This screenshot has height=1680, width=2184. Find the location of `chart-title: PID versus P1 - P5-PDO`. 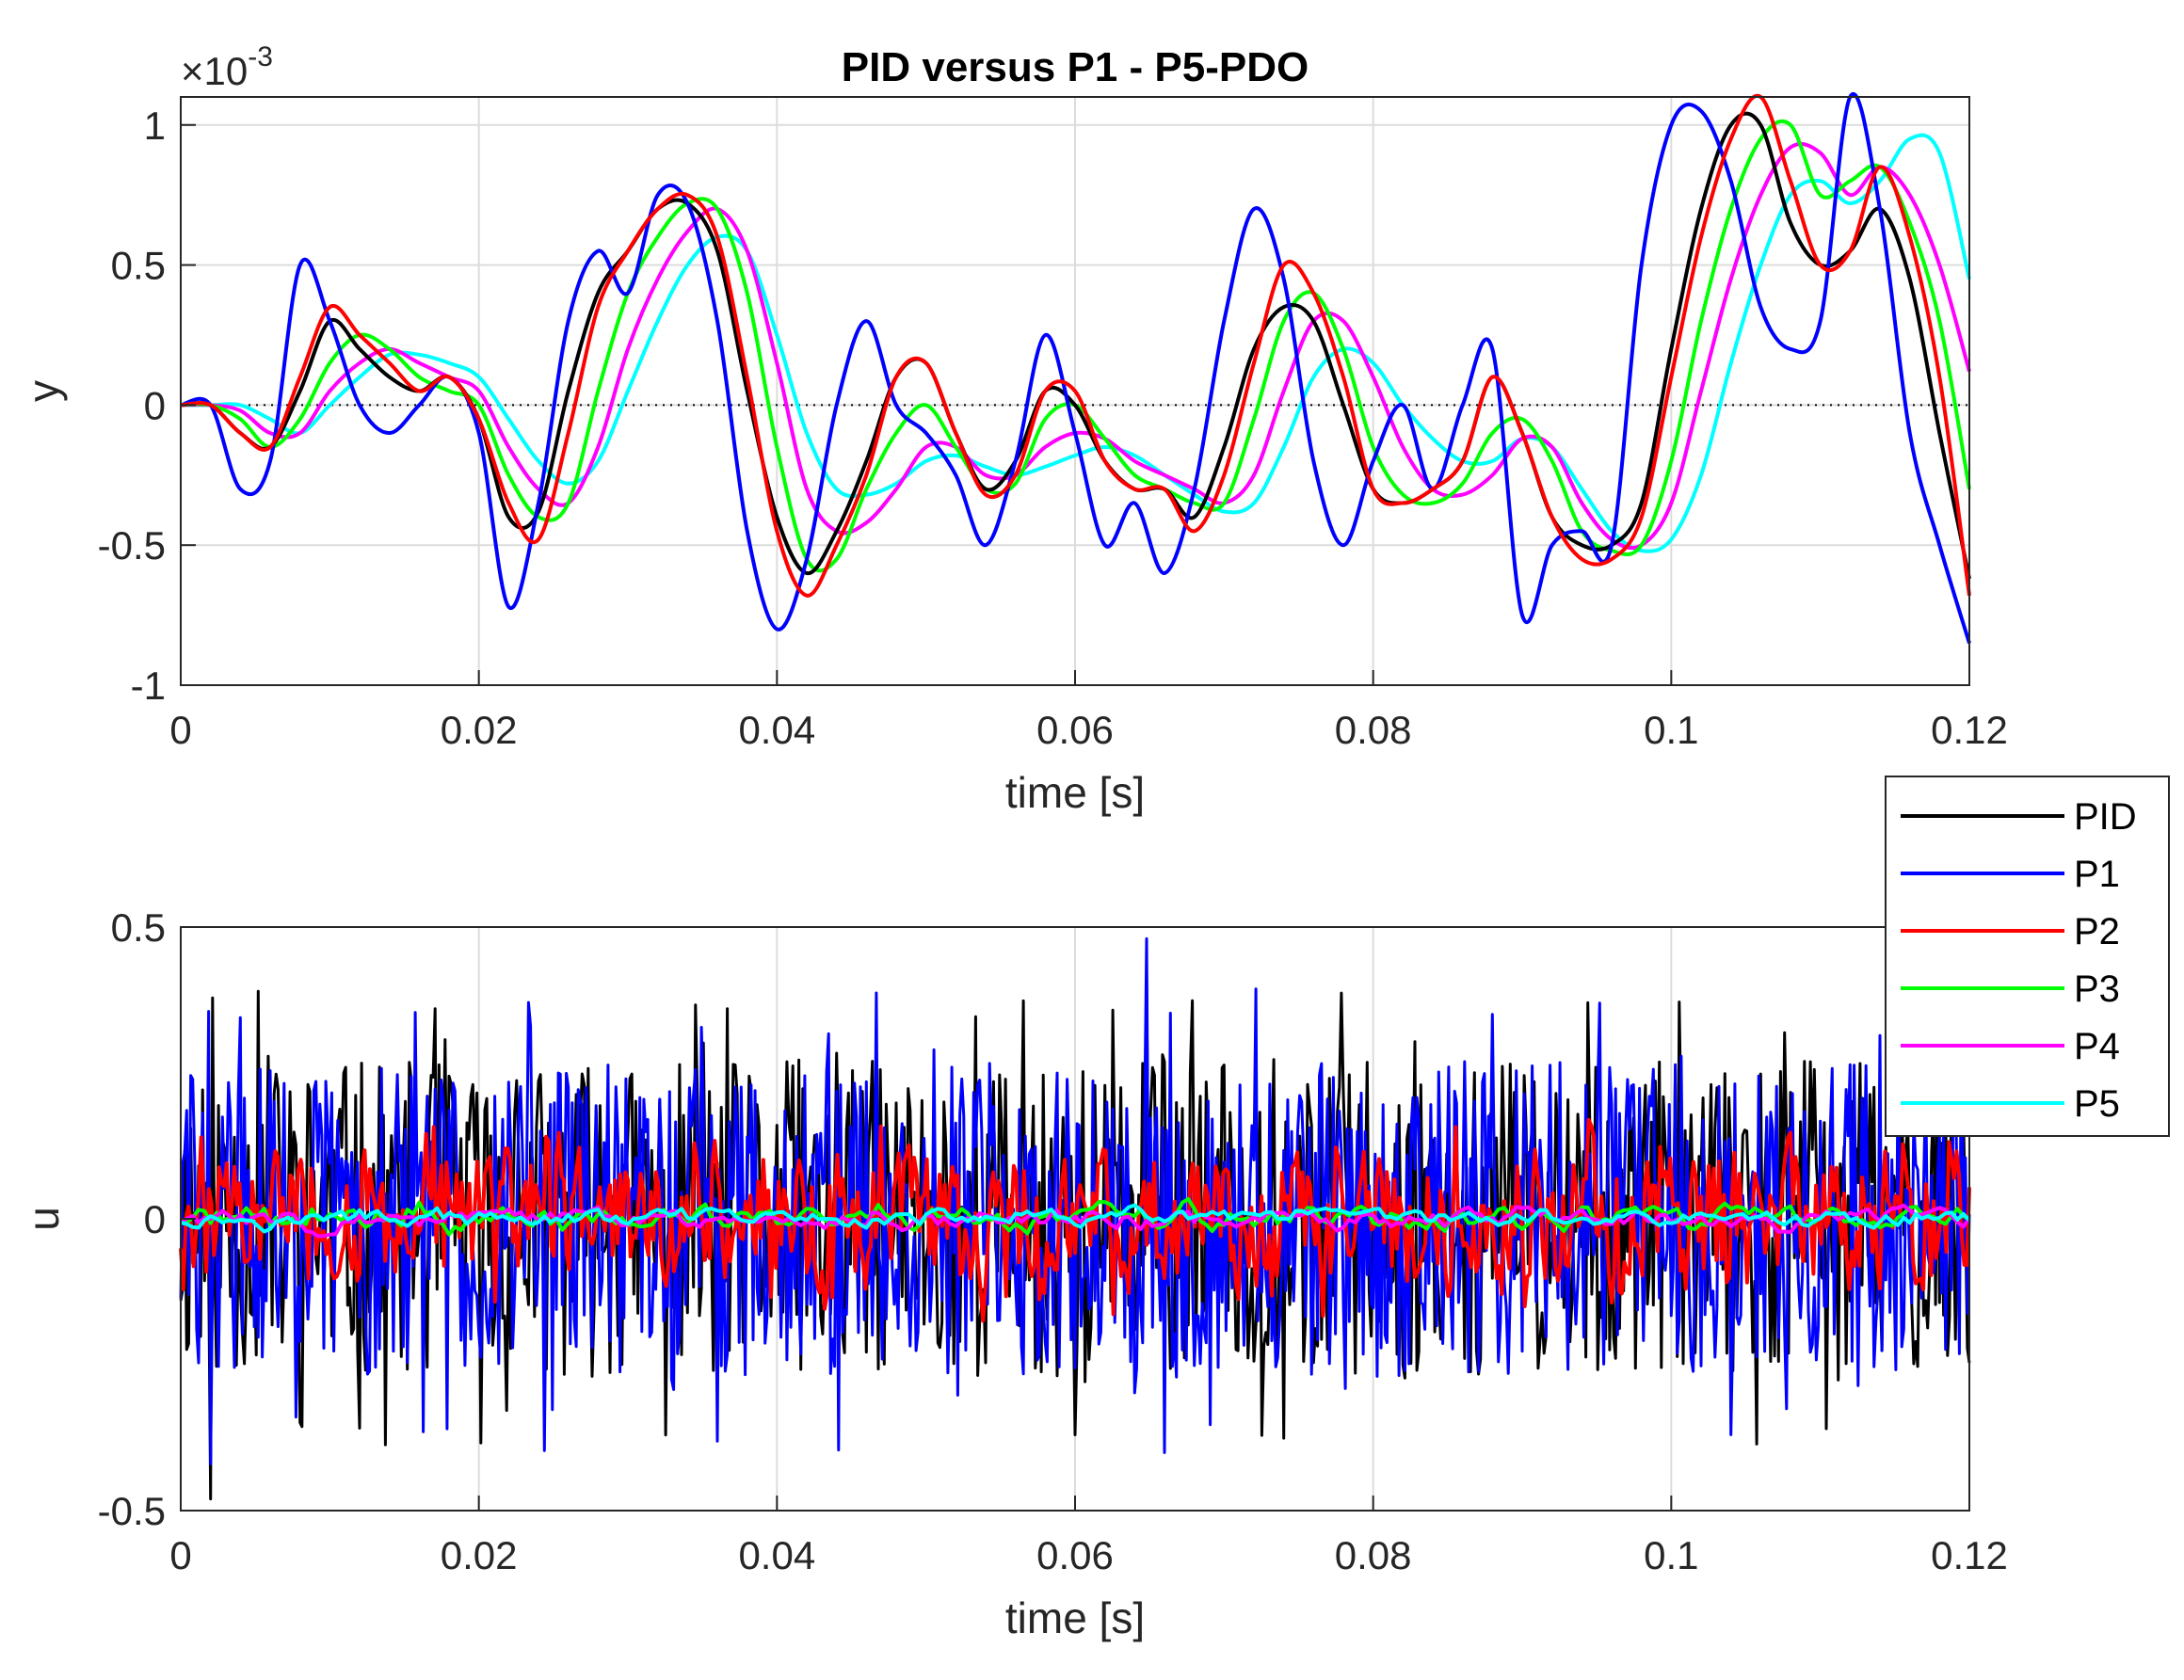

chart-title: PID versus P1 - P5-PDO is located at coordinates (1075, 67).